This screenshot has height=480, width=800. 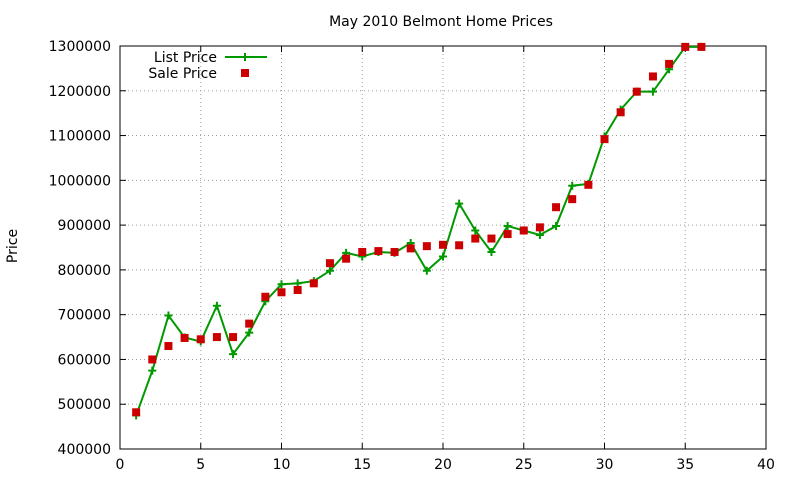 What do you see at coordinates (185, 58) in the screenshot?
I see `legend-label: List Price` at bounding box center [185, 58].